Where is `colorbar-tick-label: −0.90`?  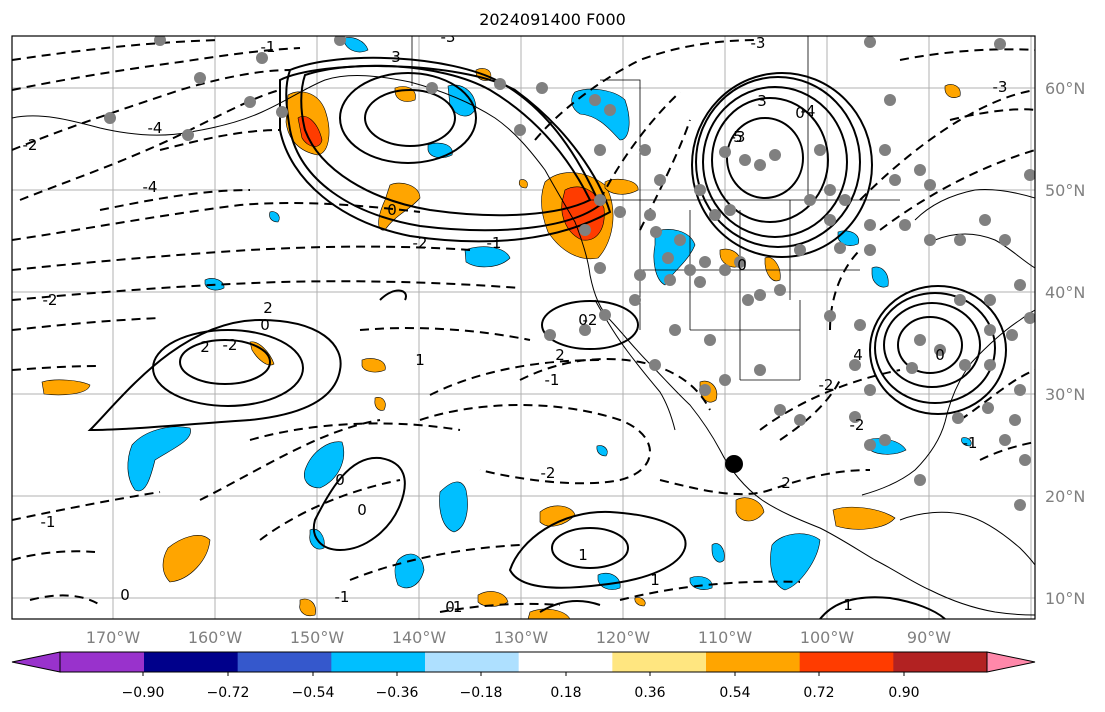 colorbar-tick-label: −0.90 is located at coordinates (143, 693).